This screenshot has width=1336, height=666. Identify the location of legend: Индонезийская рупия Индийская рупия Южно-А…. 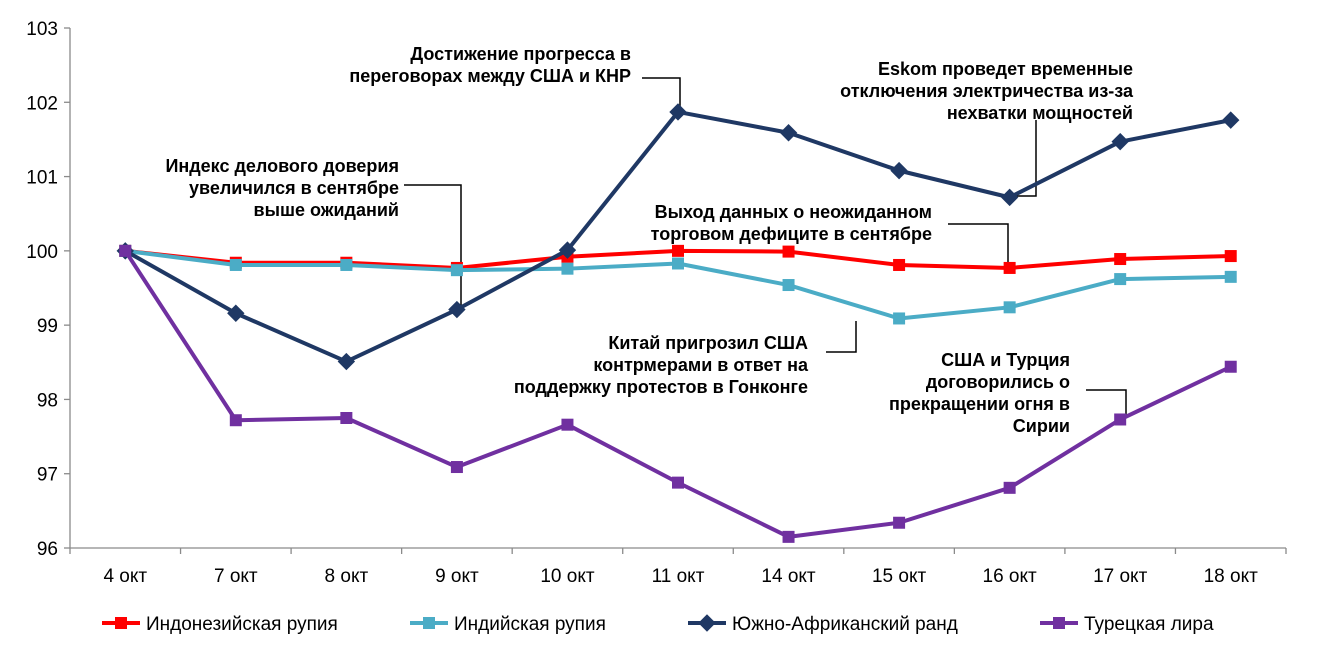
(658, 624).